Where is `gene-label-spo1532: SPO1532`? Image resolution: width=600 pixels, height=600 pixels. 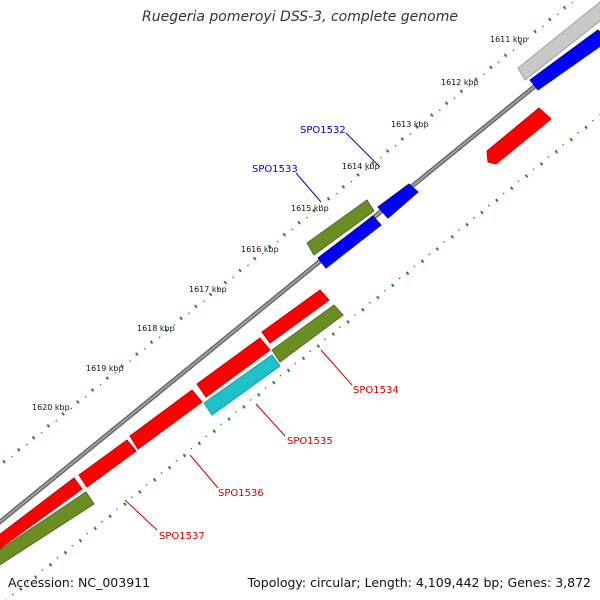
gene-label-spo1532: SPO1532 is located at coordinates (323, 130).